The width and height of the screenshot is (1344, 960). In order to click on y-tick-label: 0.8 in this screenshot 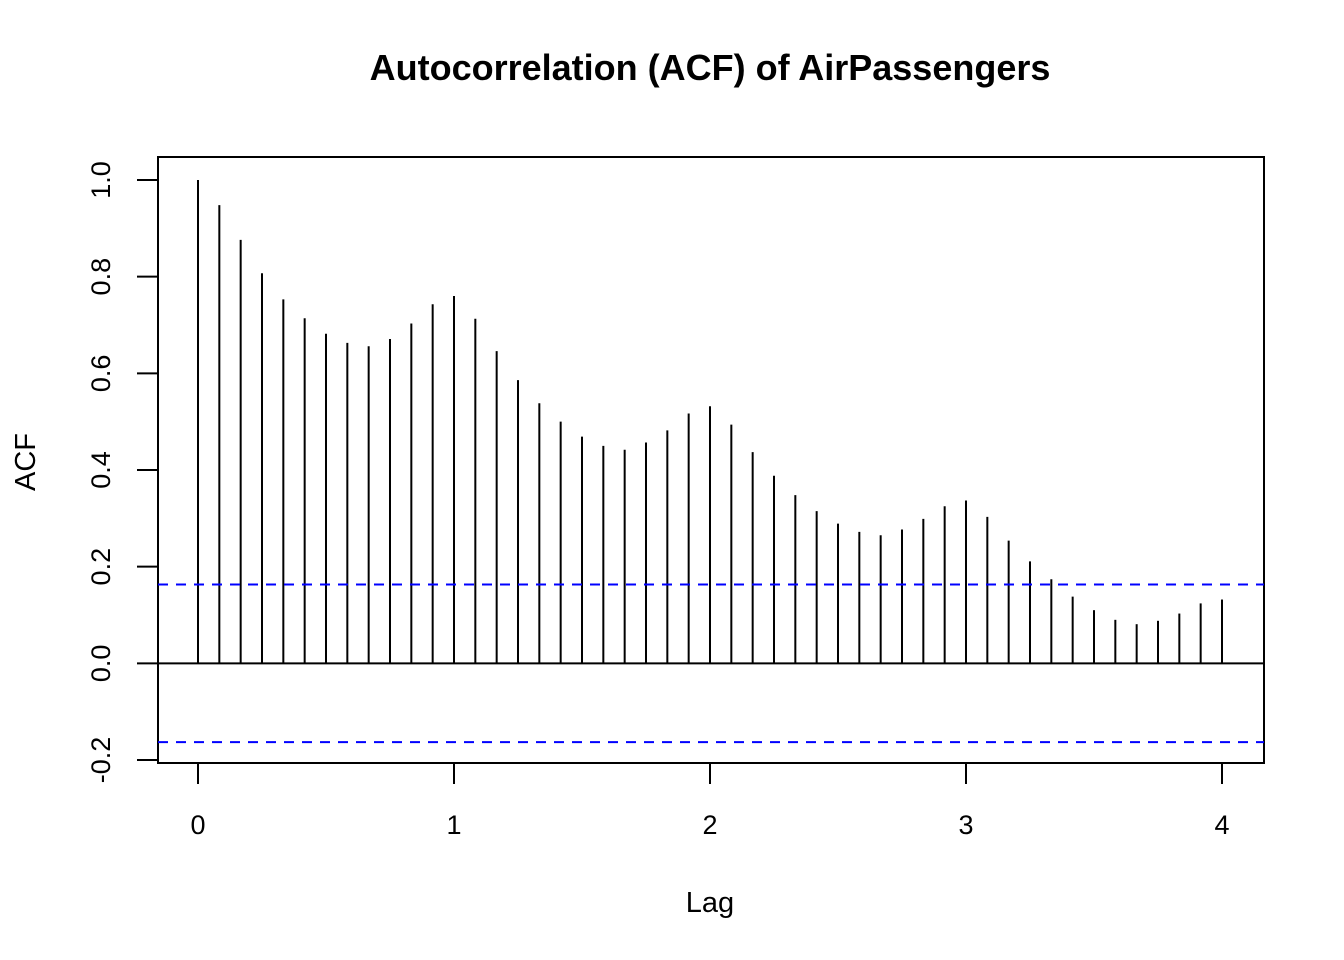, I will do `click(101, 277)`.